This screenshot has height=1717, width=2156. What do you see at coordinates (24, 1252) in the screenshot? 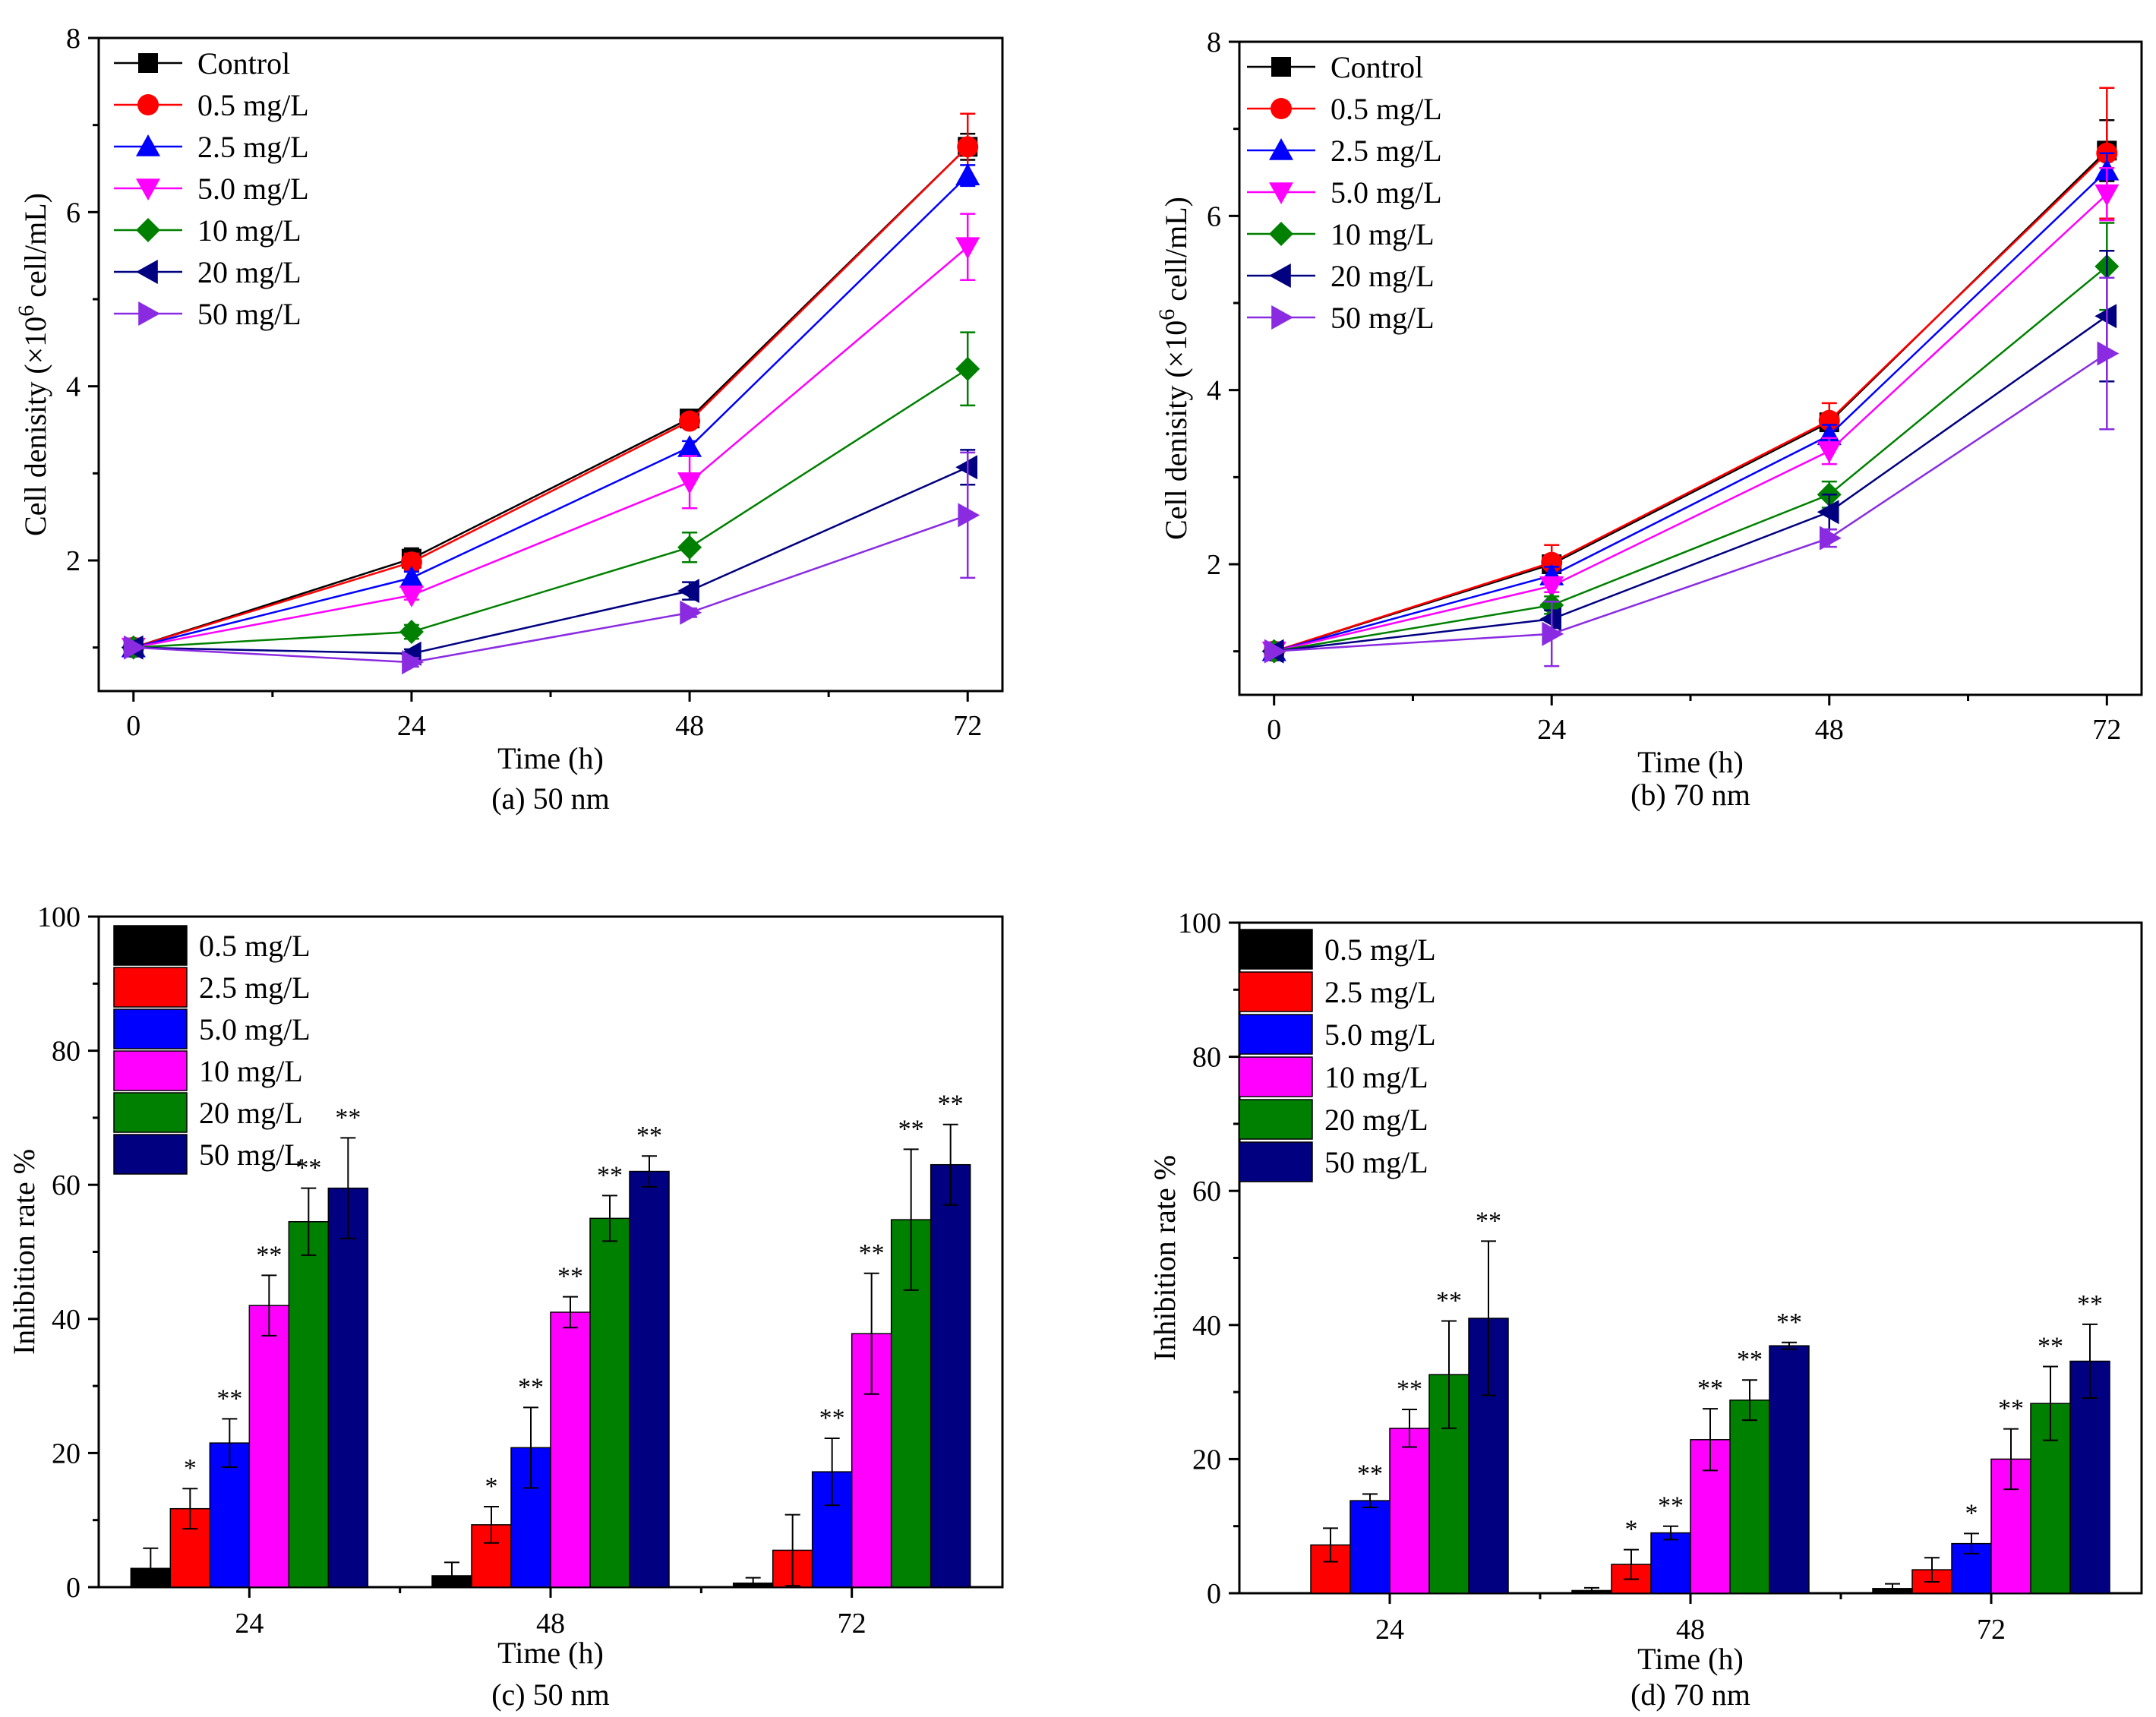
I see `y-axis-title: Inhibition rate %` at bounding box center [24, 1252].